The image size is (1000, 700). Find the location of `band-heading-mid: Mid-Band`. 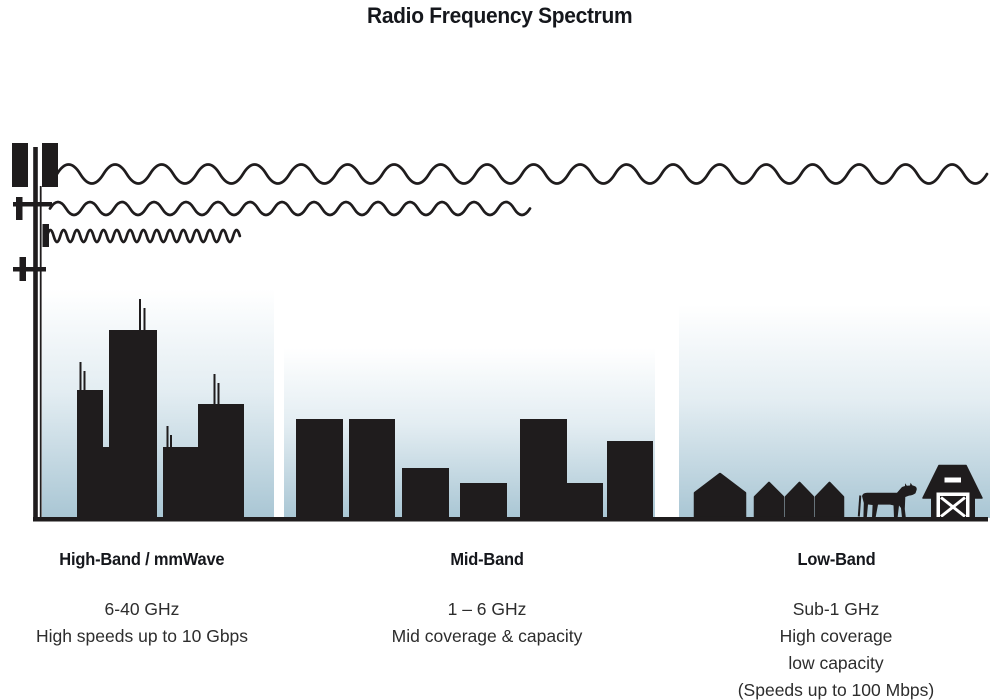

band-heading-mid: Mid-Band is located at coordinates (487, 559).